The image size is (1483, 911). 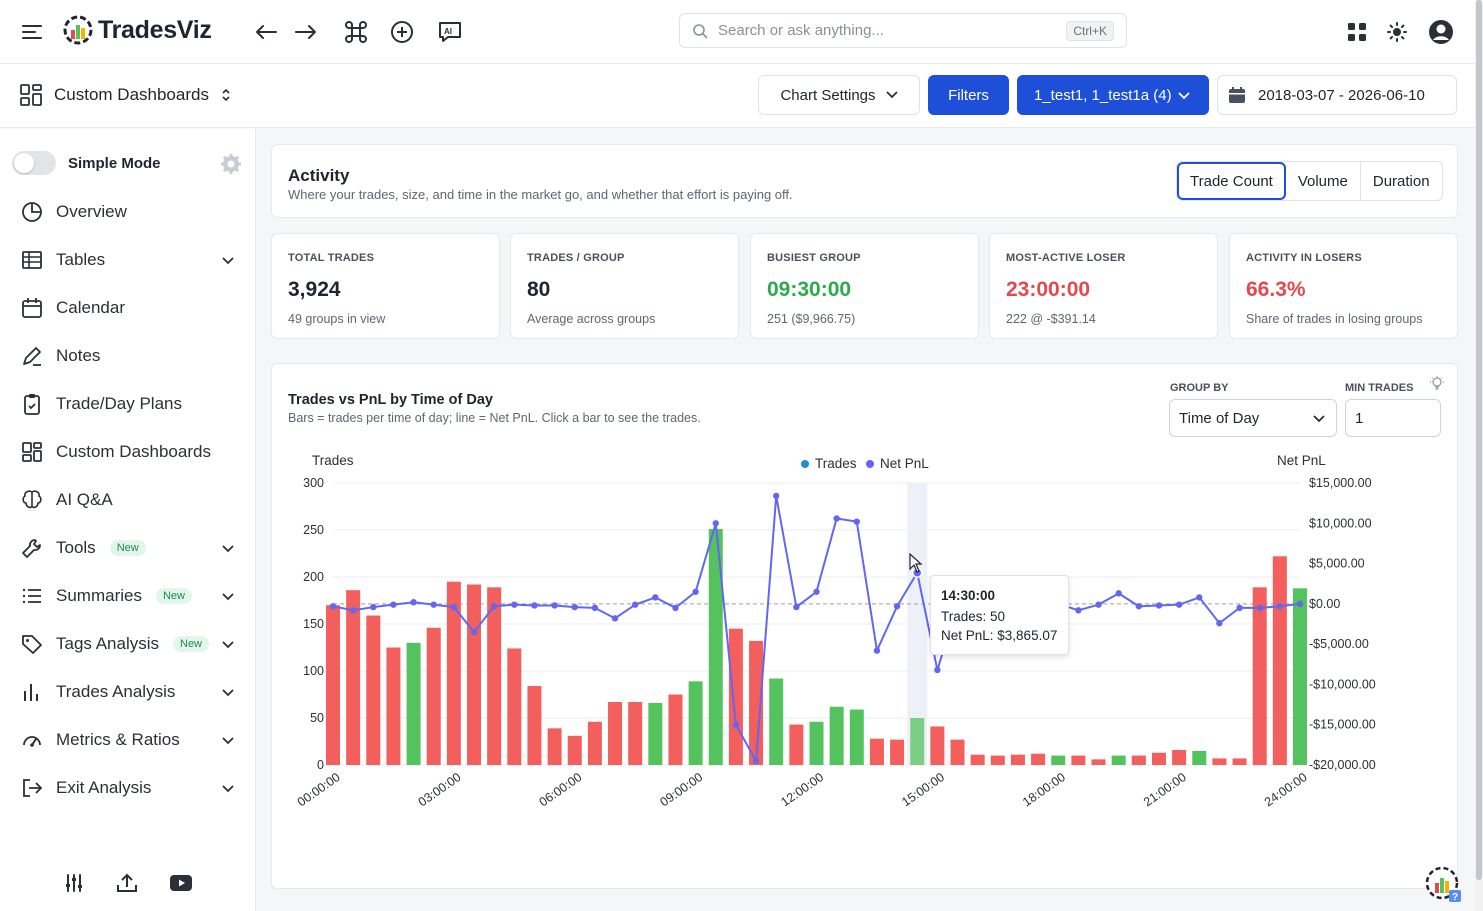 I want to click on sidebar-item-label: Tags Analysis, so click(x=107, y=643).